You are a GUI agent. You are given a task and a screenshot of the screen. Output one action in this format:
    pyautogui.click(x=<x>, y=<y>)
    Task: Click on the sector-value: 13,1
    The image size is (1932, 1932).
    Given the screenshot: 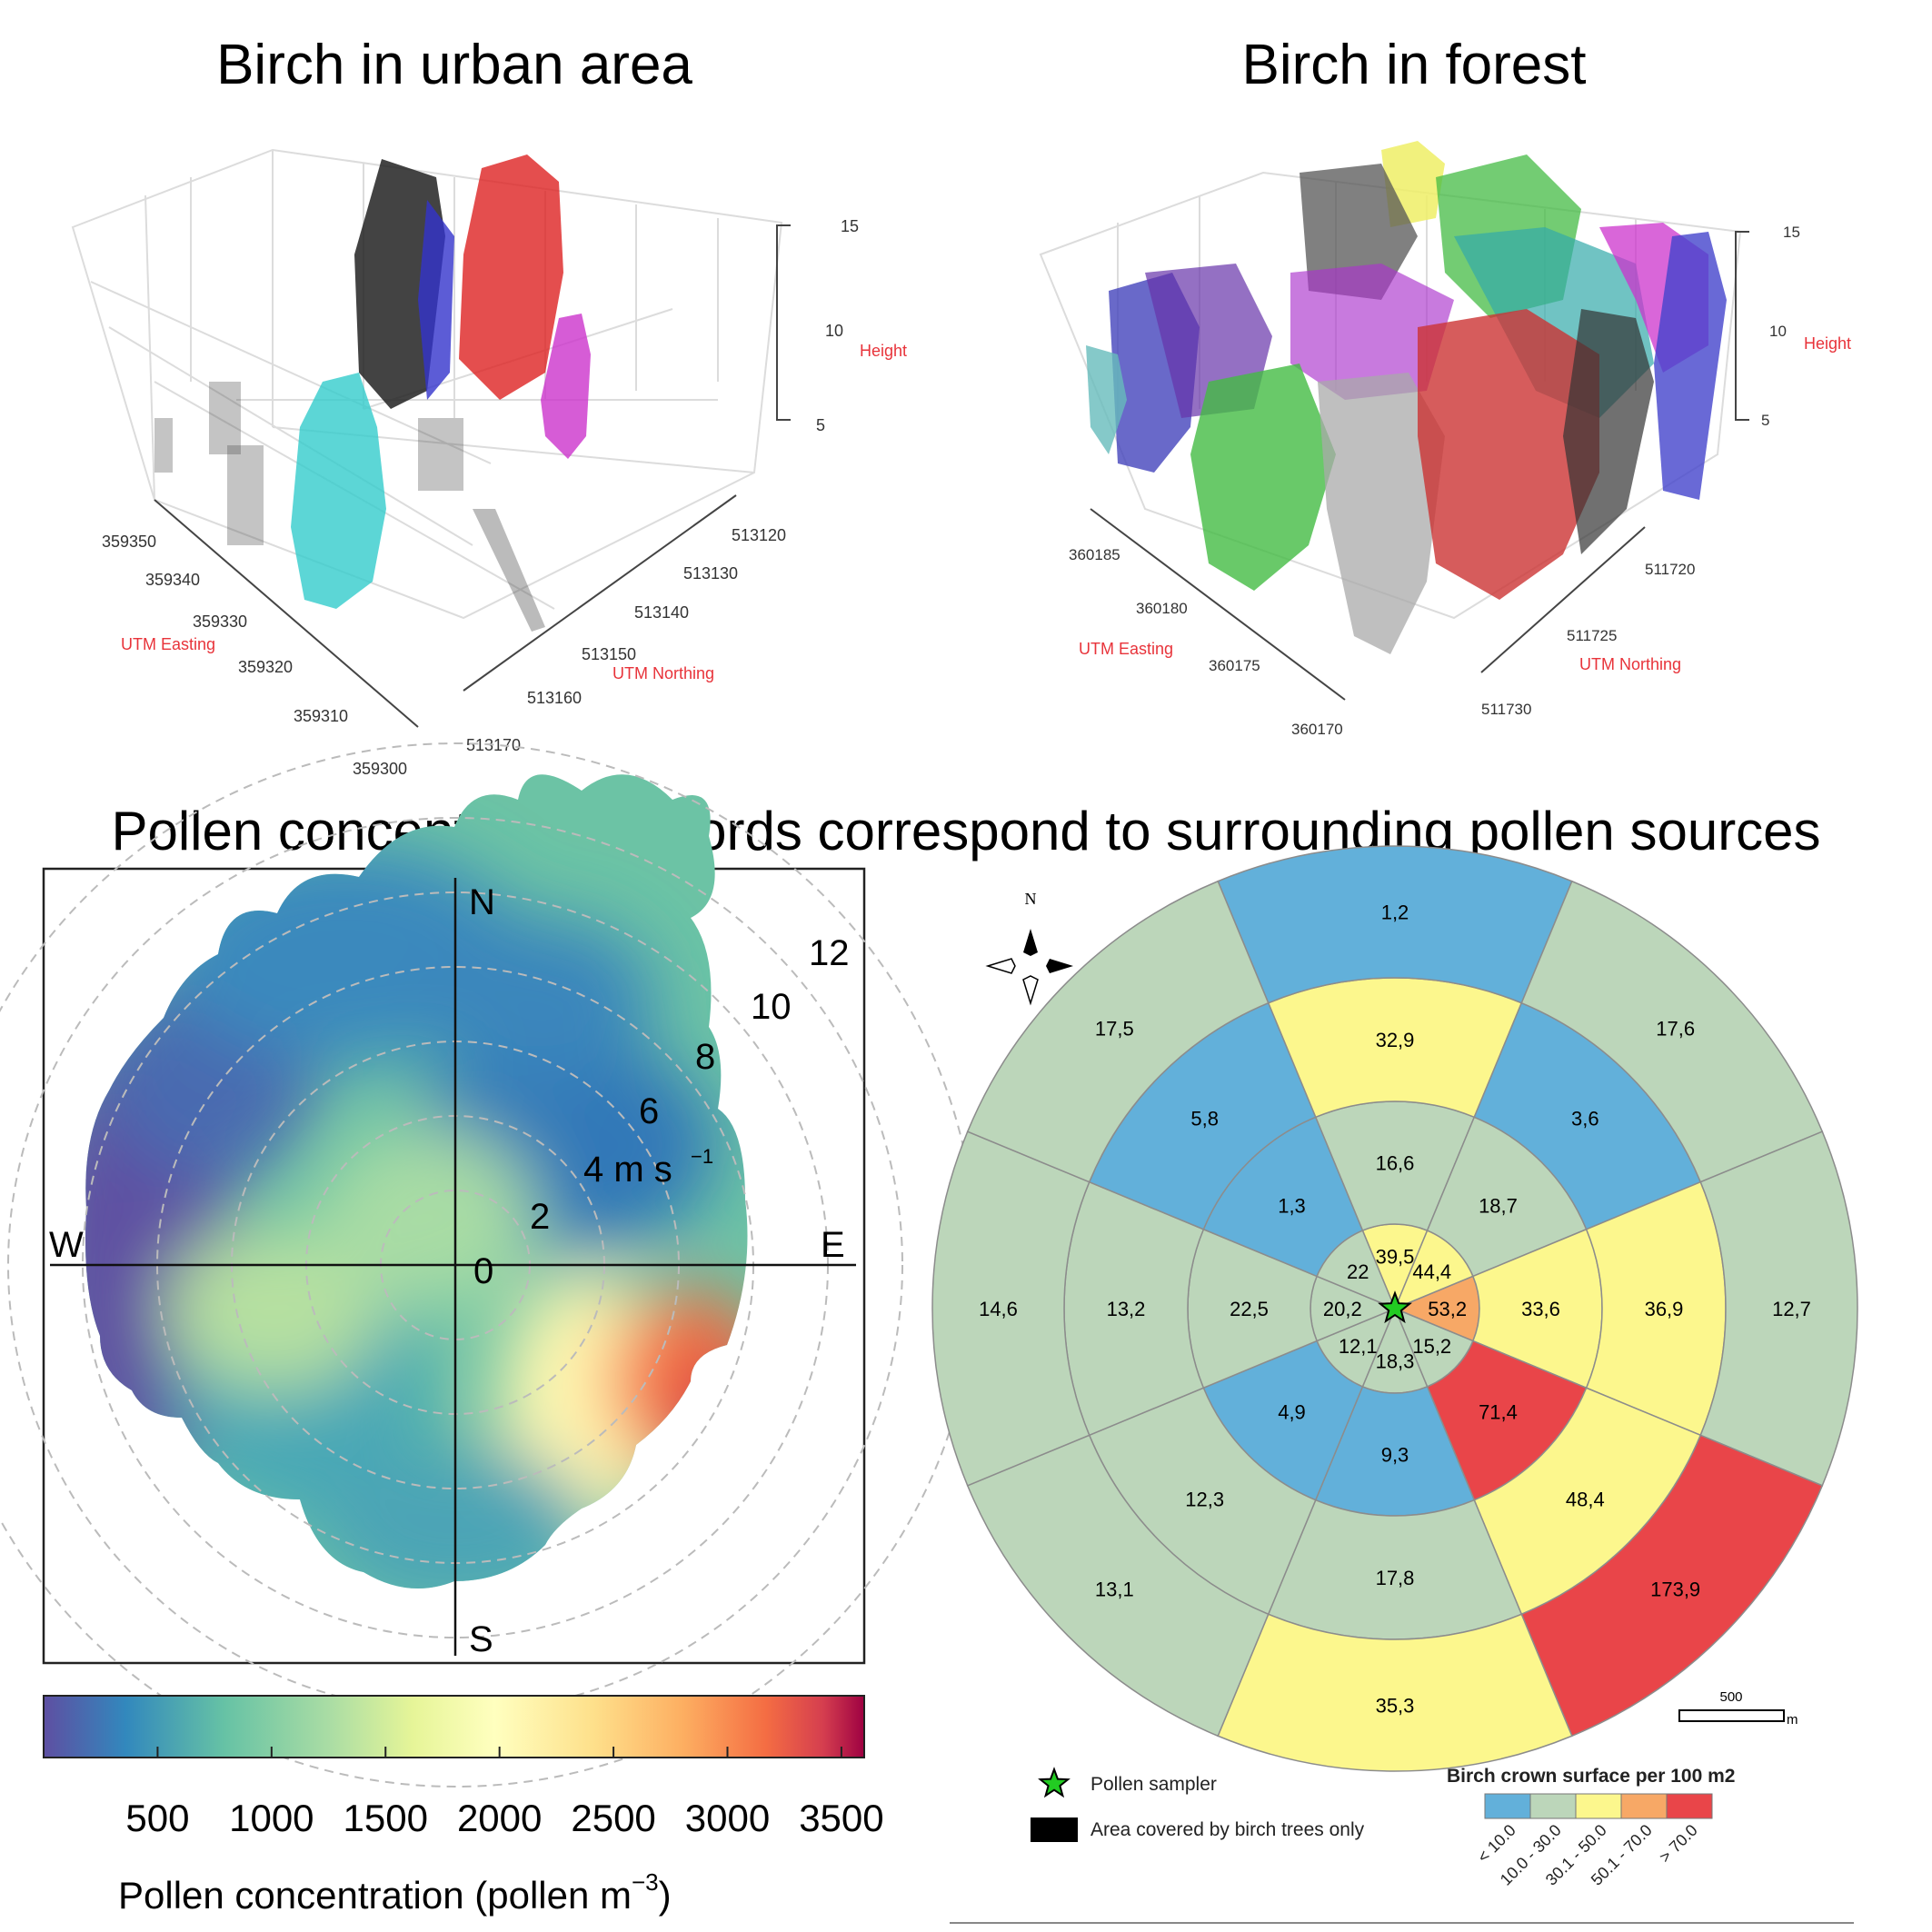 What is the action you would take?
    pyautogui.click(x=1114, y=1590)
    